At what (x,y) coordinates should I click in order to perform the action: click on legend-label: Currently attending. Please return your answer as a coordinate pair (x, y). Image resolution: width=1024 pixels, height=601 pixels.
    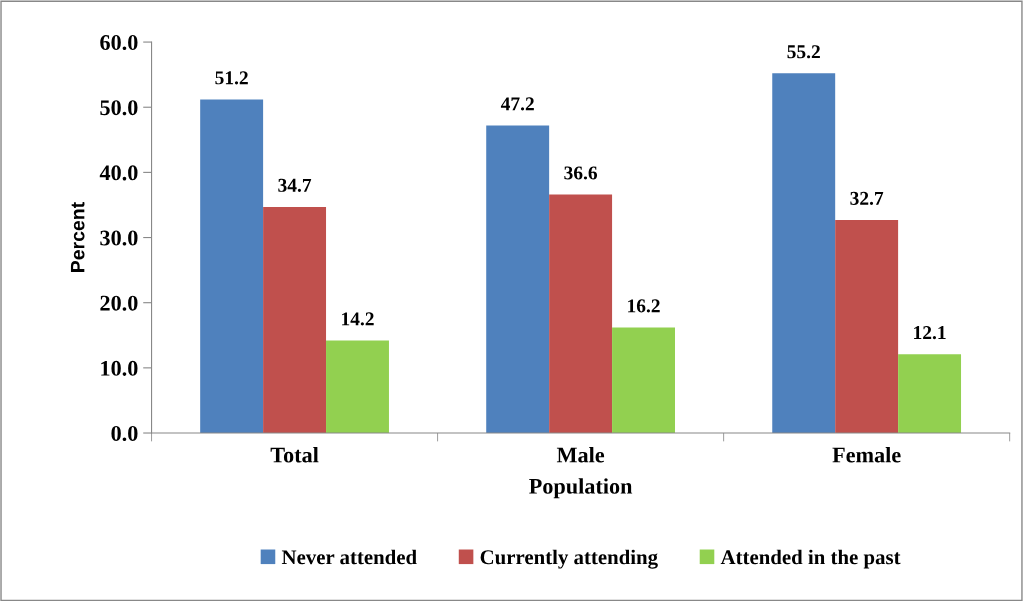
    Looking at the image, I should click on (569, 559).